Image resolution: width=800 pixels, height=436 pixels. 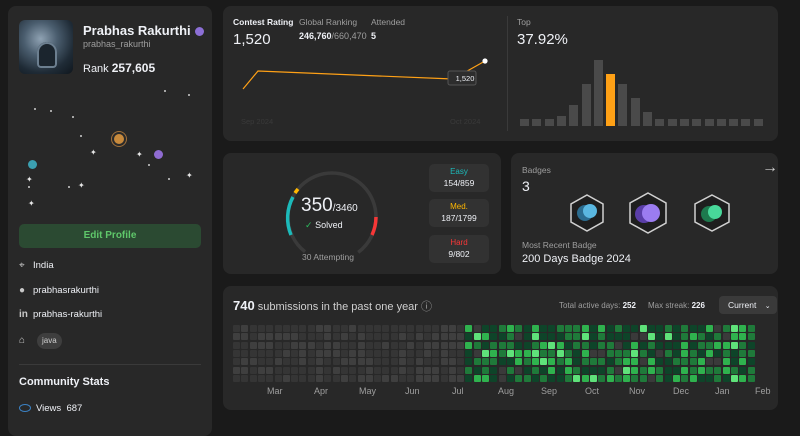 I want to click on badge-50-days-icon, so click(x=648, y=213).